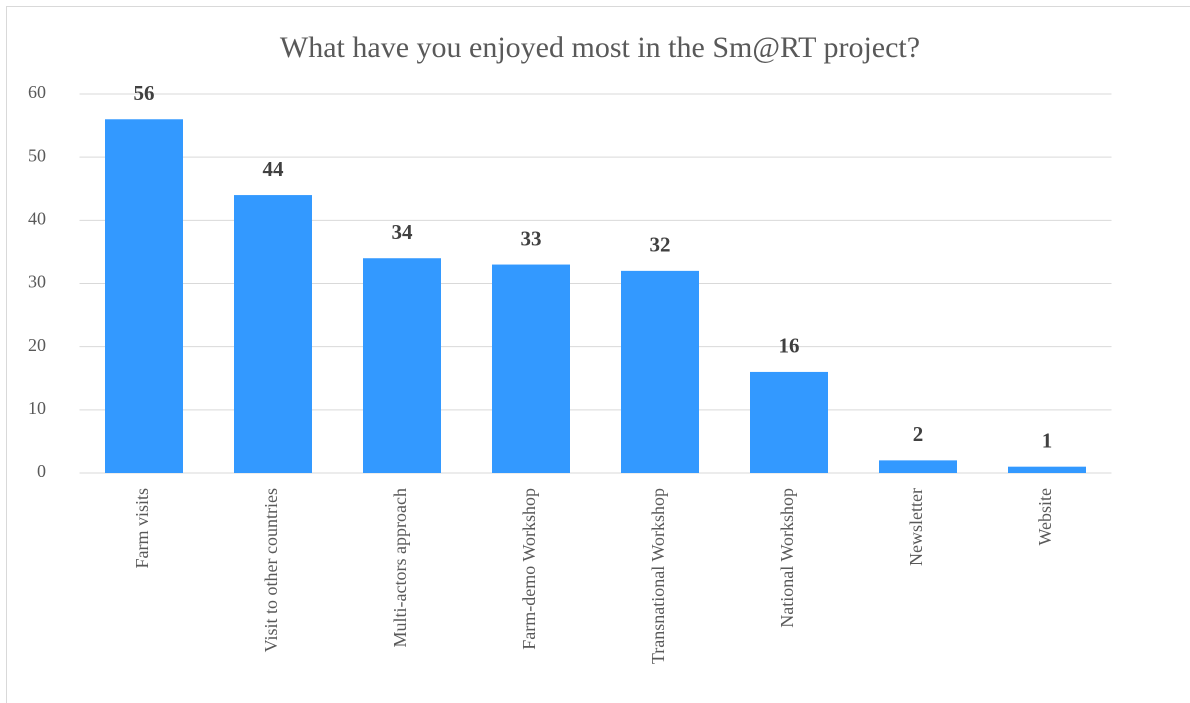 The width and height of the screenshot is (1190, 703). What do you see at coordinates (37, 282) in the screenshot?
I see `y-tick-label: 30` at bounding box center [37, 282].